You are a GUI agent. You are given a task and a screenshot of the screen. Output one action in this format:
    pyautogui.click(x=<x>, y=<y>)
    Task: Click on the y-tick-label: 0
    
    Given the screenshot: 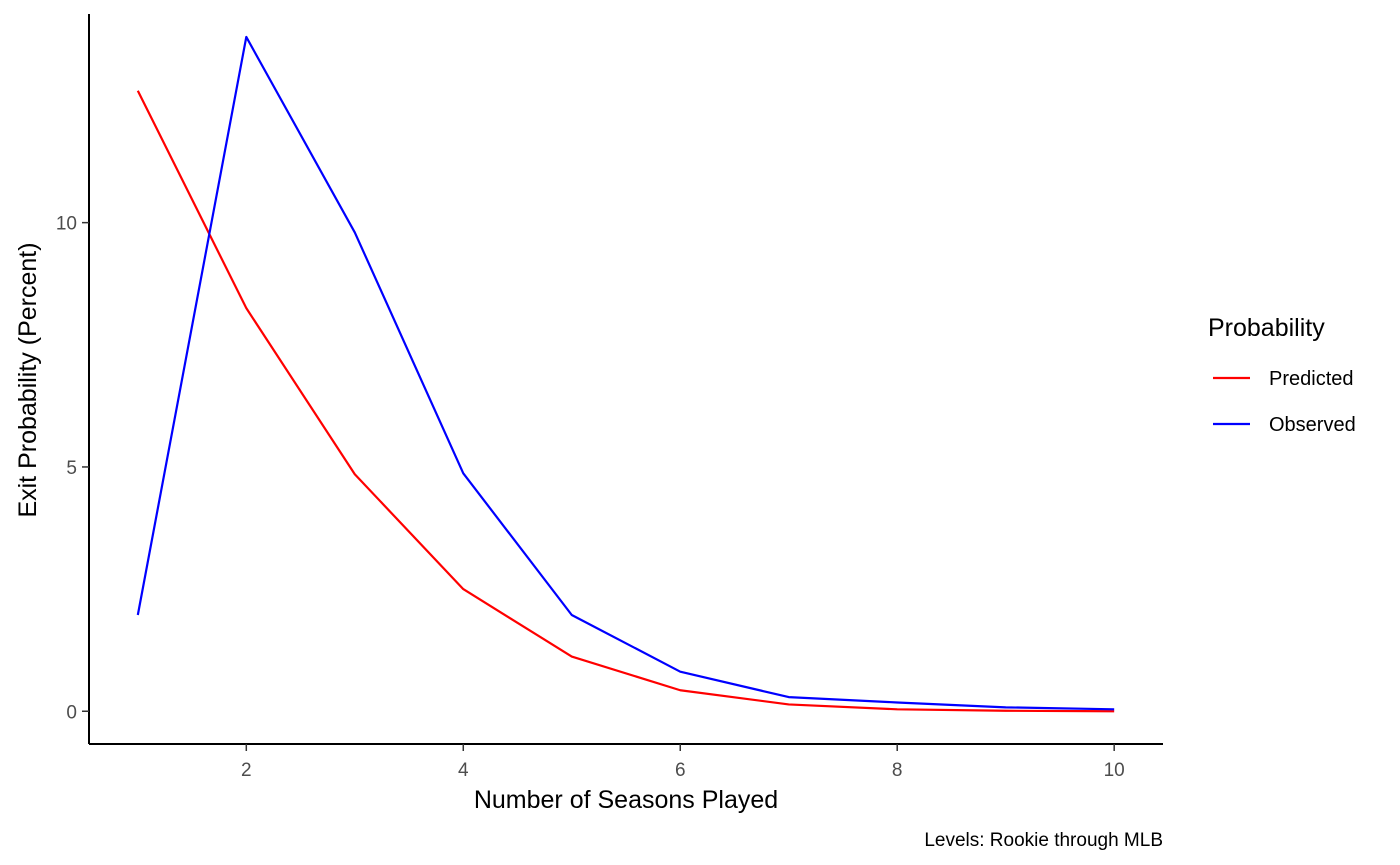 What is the action you would take?
    pyautogui.click(x=71, y=712)
    